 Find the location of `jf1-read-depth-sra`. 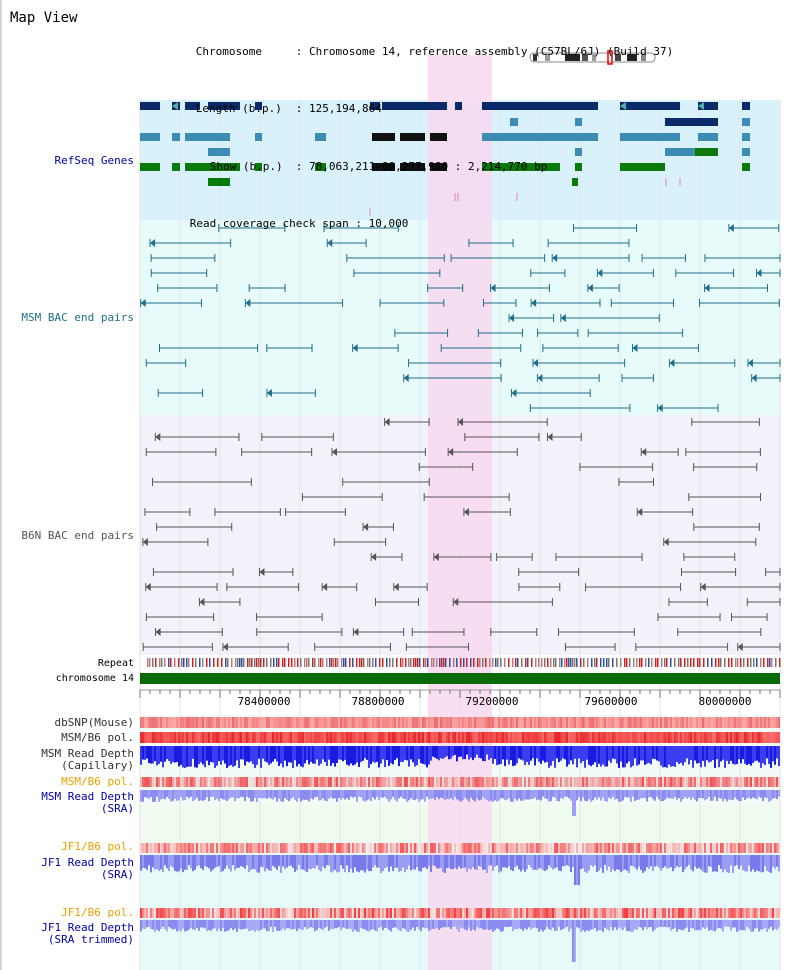

jf1-read-depth-sra is located at coordinates (460, 870).